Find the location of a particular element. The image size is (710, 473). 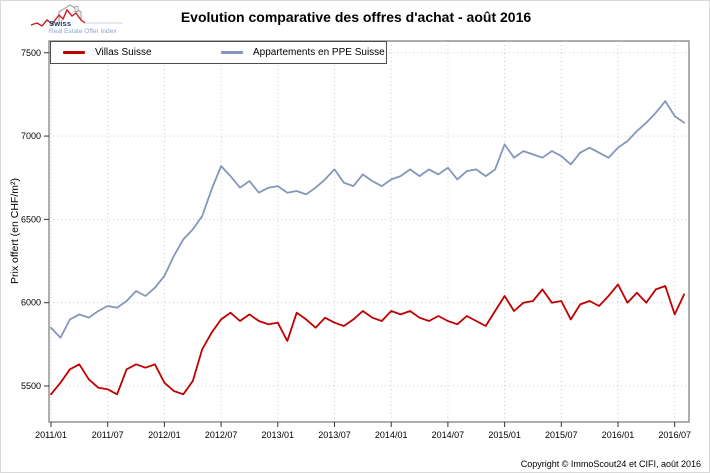

swiss-real-estate-offer-index-logo: Swiss Real Estate Offer Index is located at coordinates (79, 21).